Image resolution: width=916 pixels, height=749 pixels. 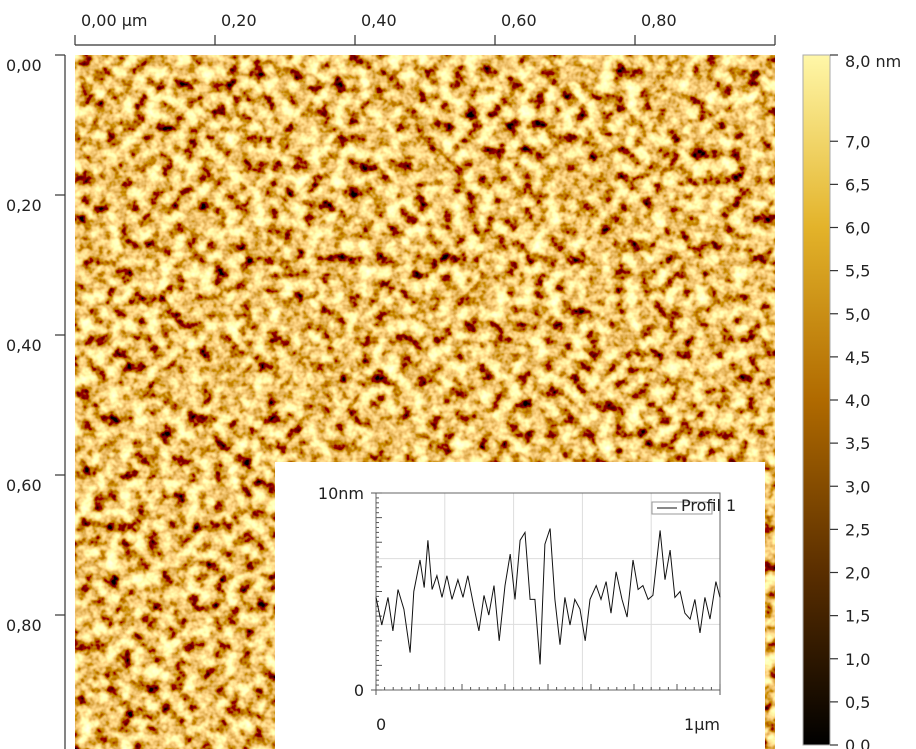 What do you see at coordinates (24, 345) in the screenshot?
I see `y-tick-label: 0,40` at bounding box center [24, 345].